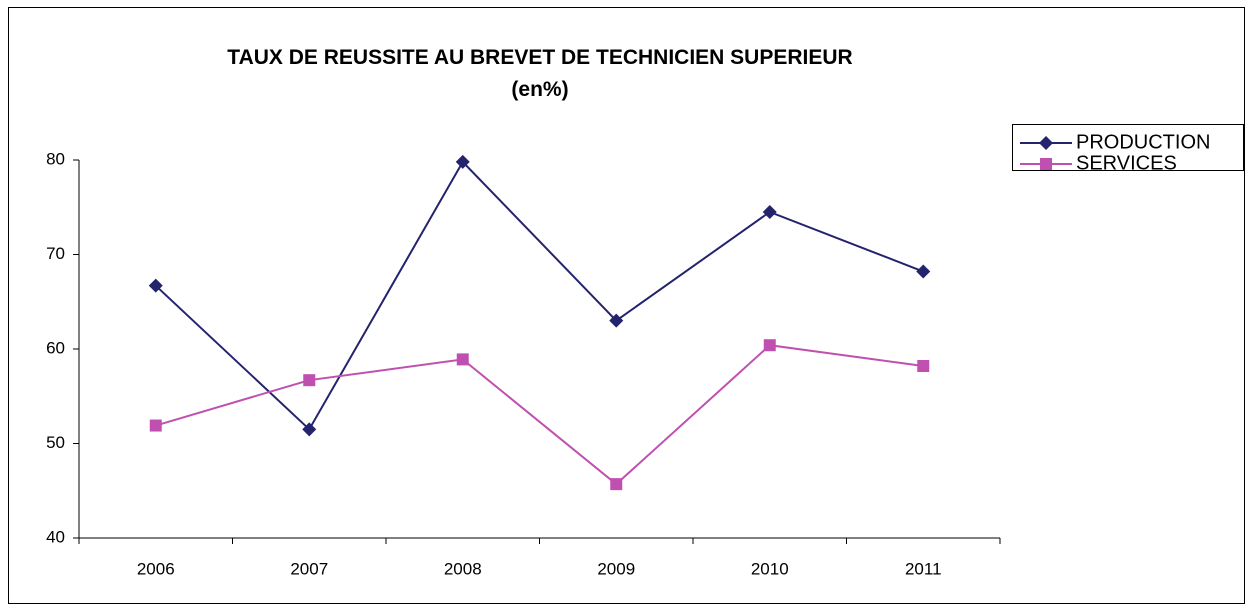 This screenshot has width=1253, height=608. Describe the element at coordinates (463, 568) in the screenshot. I see `x-tick-label: 2008` at that location.